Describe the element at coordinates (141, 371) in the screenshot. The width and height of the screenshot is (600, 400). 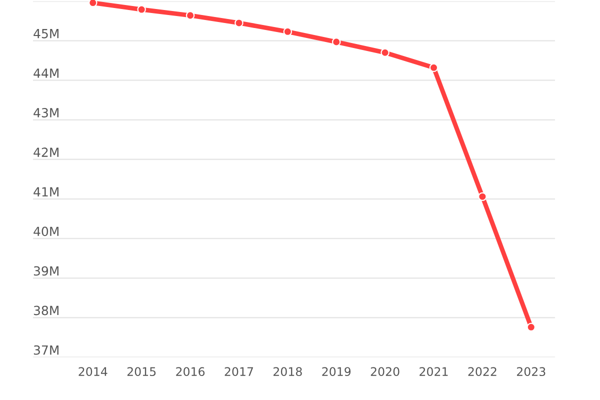
I see `x-tick-label: 2015` at that location.